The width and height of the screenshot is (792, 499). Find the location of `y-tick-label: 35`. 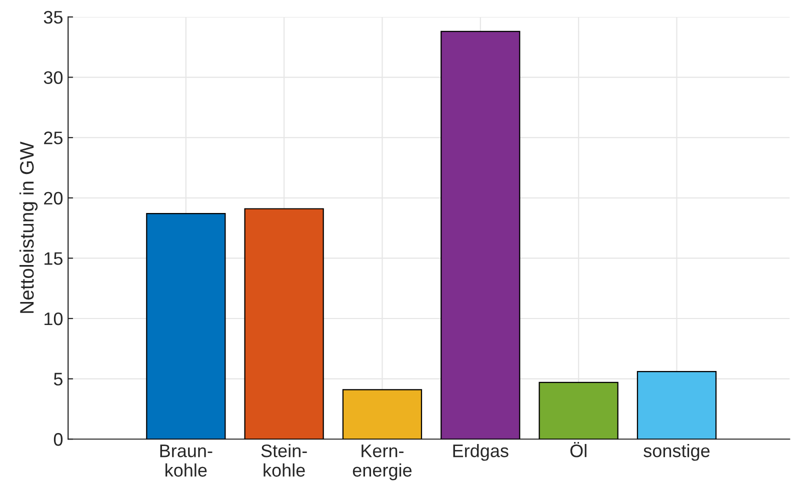

y-tick-label: 35 is located at coordinates (53, 17).